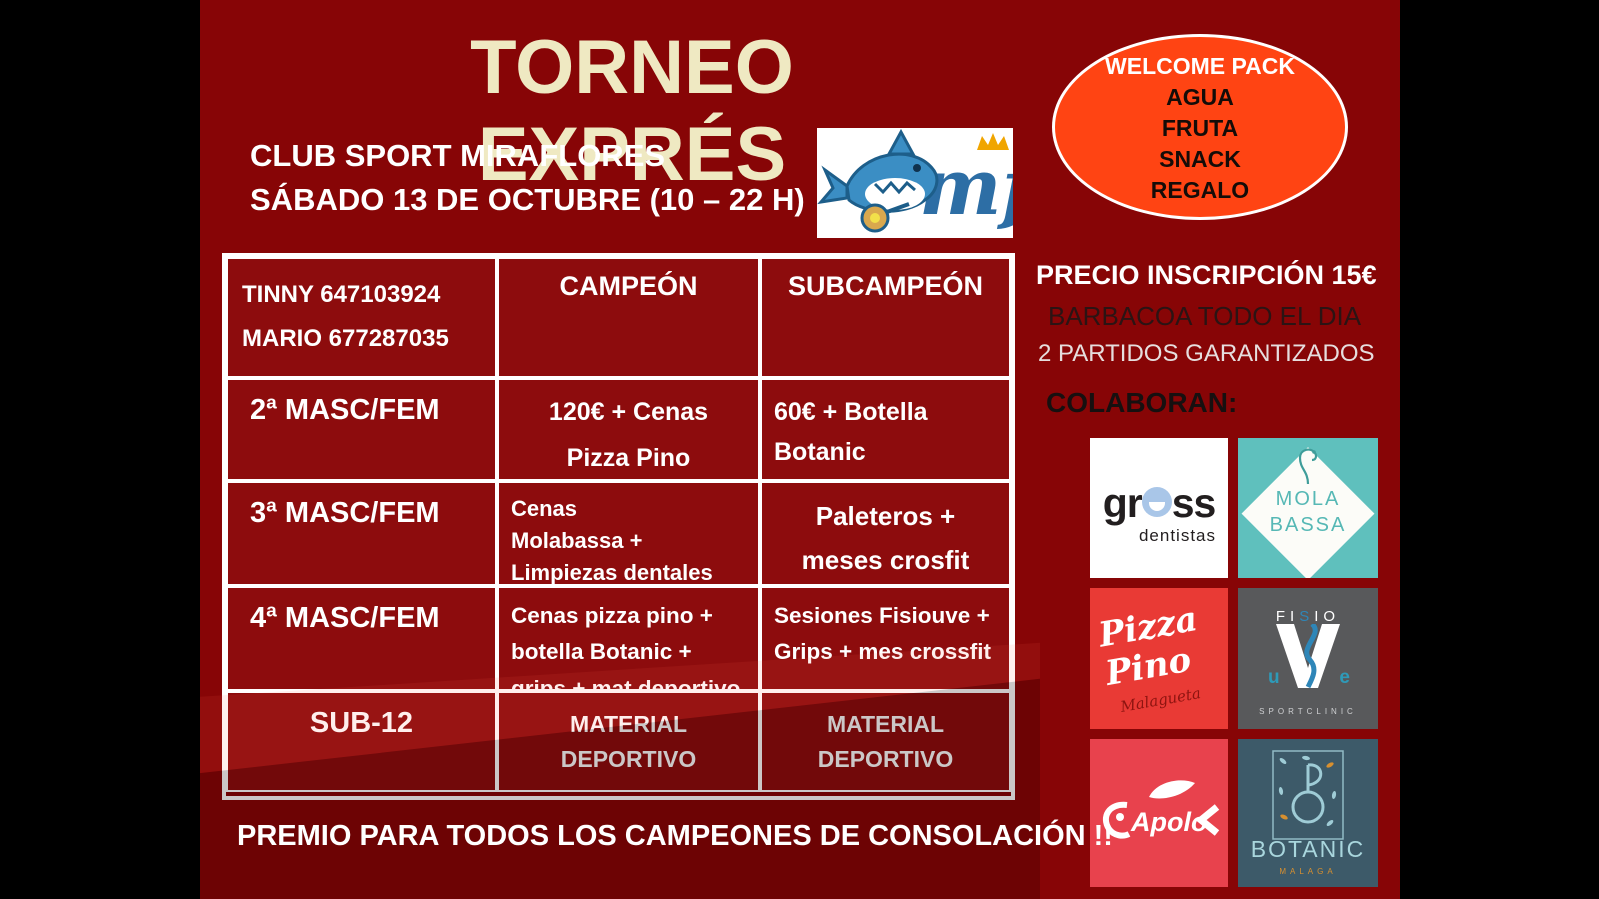 The height and width of the screenshot is (899, 1599). I want to click on crown-icon, so click(993, 141).